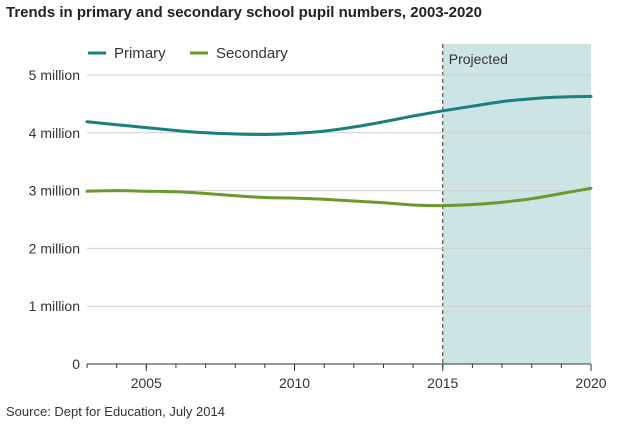 This screenshot has width=624, height=426. I want to click on legend-label-secondary: Secondary, so click(252, 53).